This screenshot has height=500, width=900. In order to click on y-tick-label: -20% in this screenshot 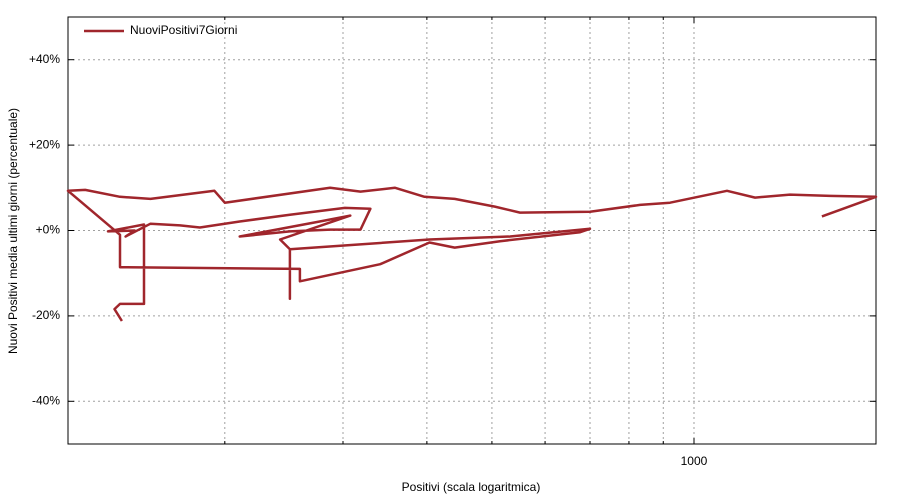, I will do `click(46, 315)`.